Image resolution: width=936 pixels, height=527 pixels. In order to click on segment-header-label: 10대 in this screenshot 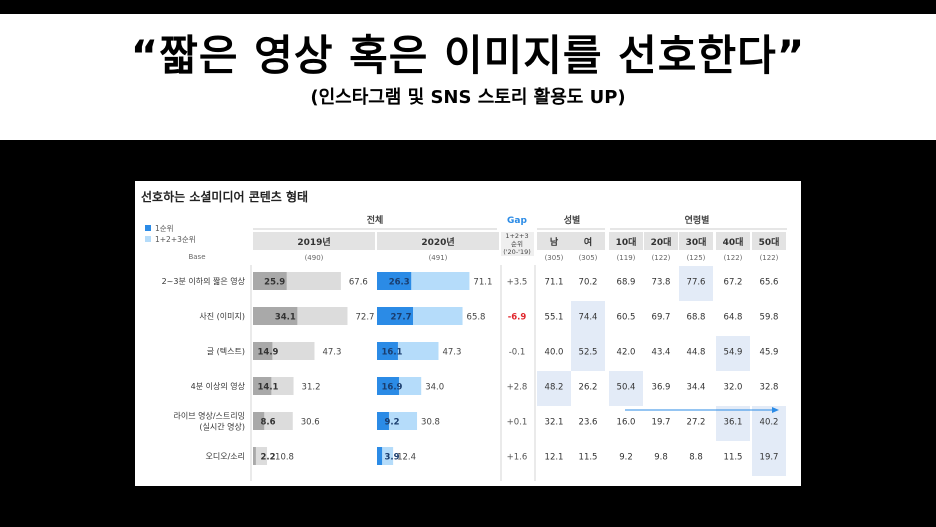, I will do `click(626, 242)`.